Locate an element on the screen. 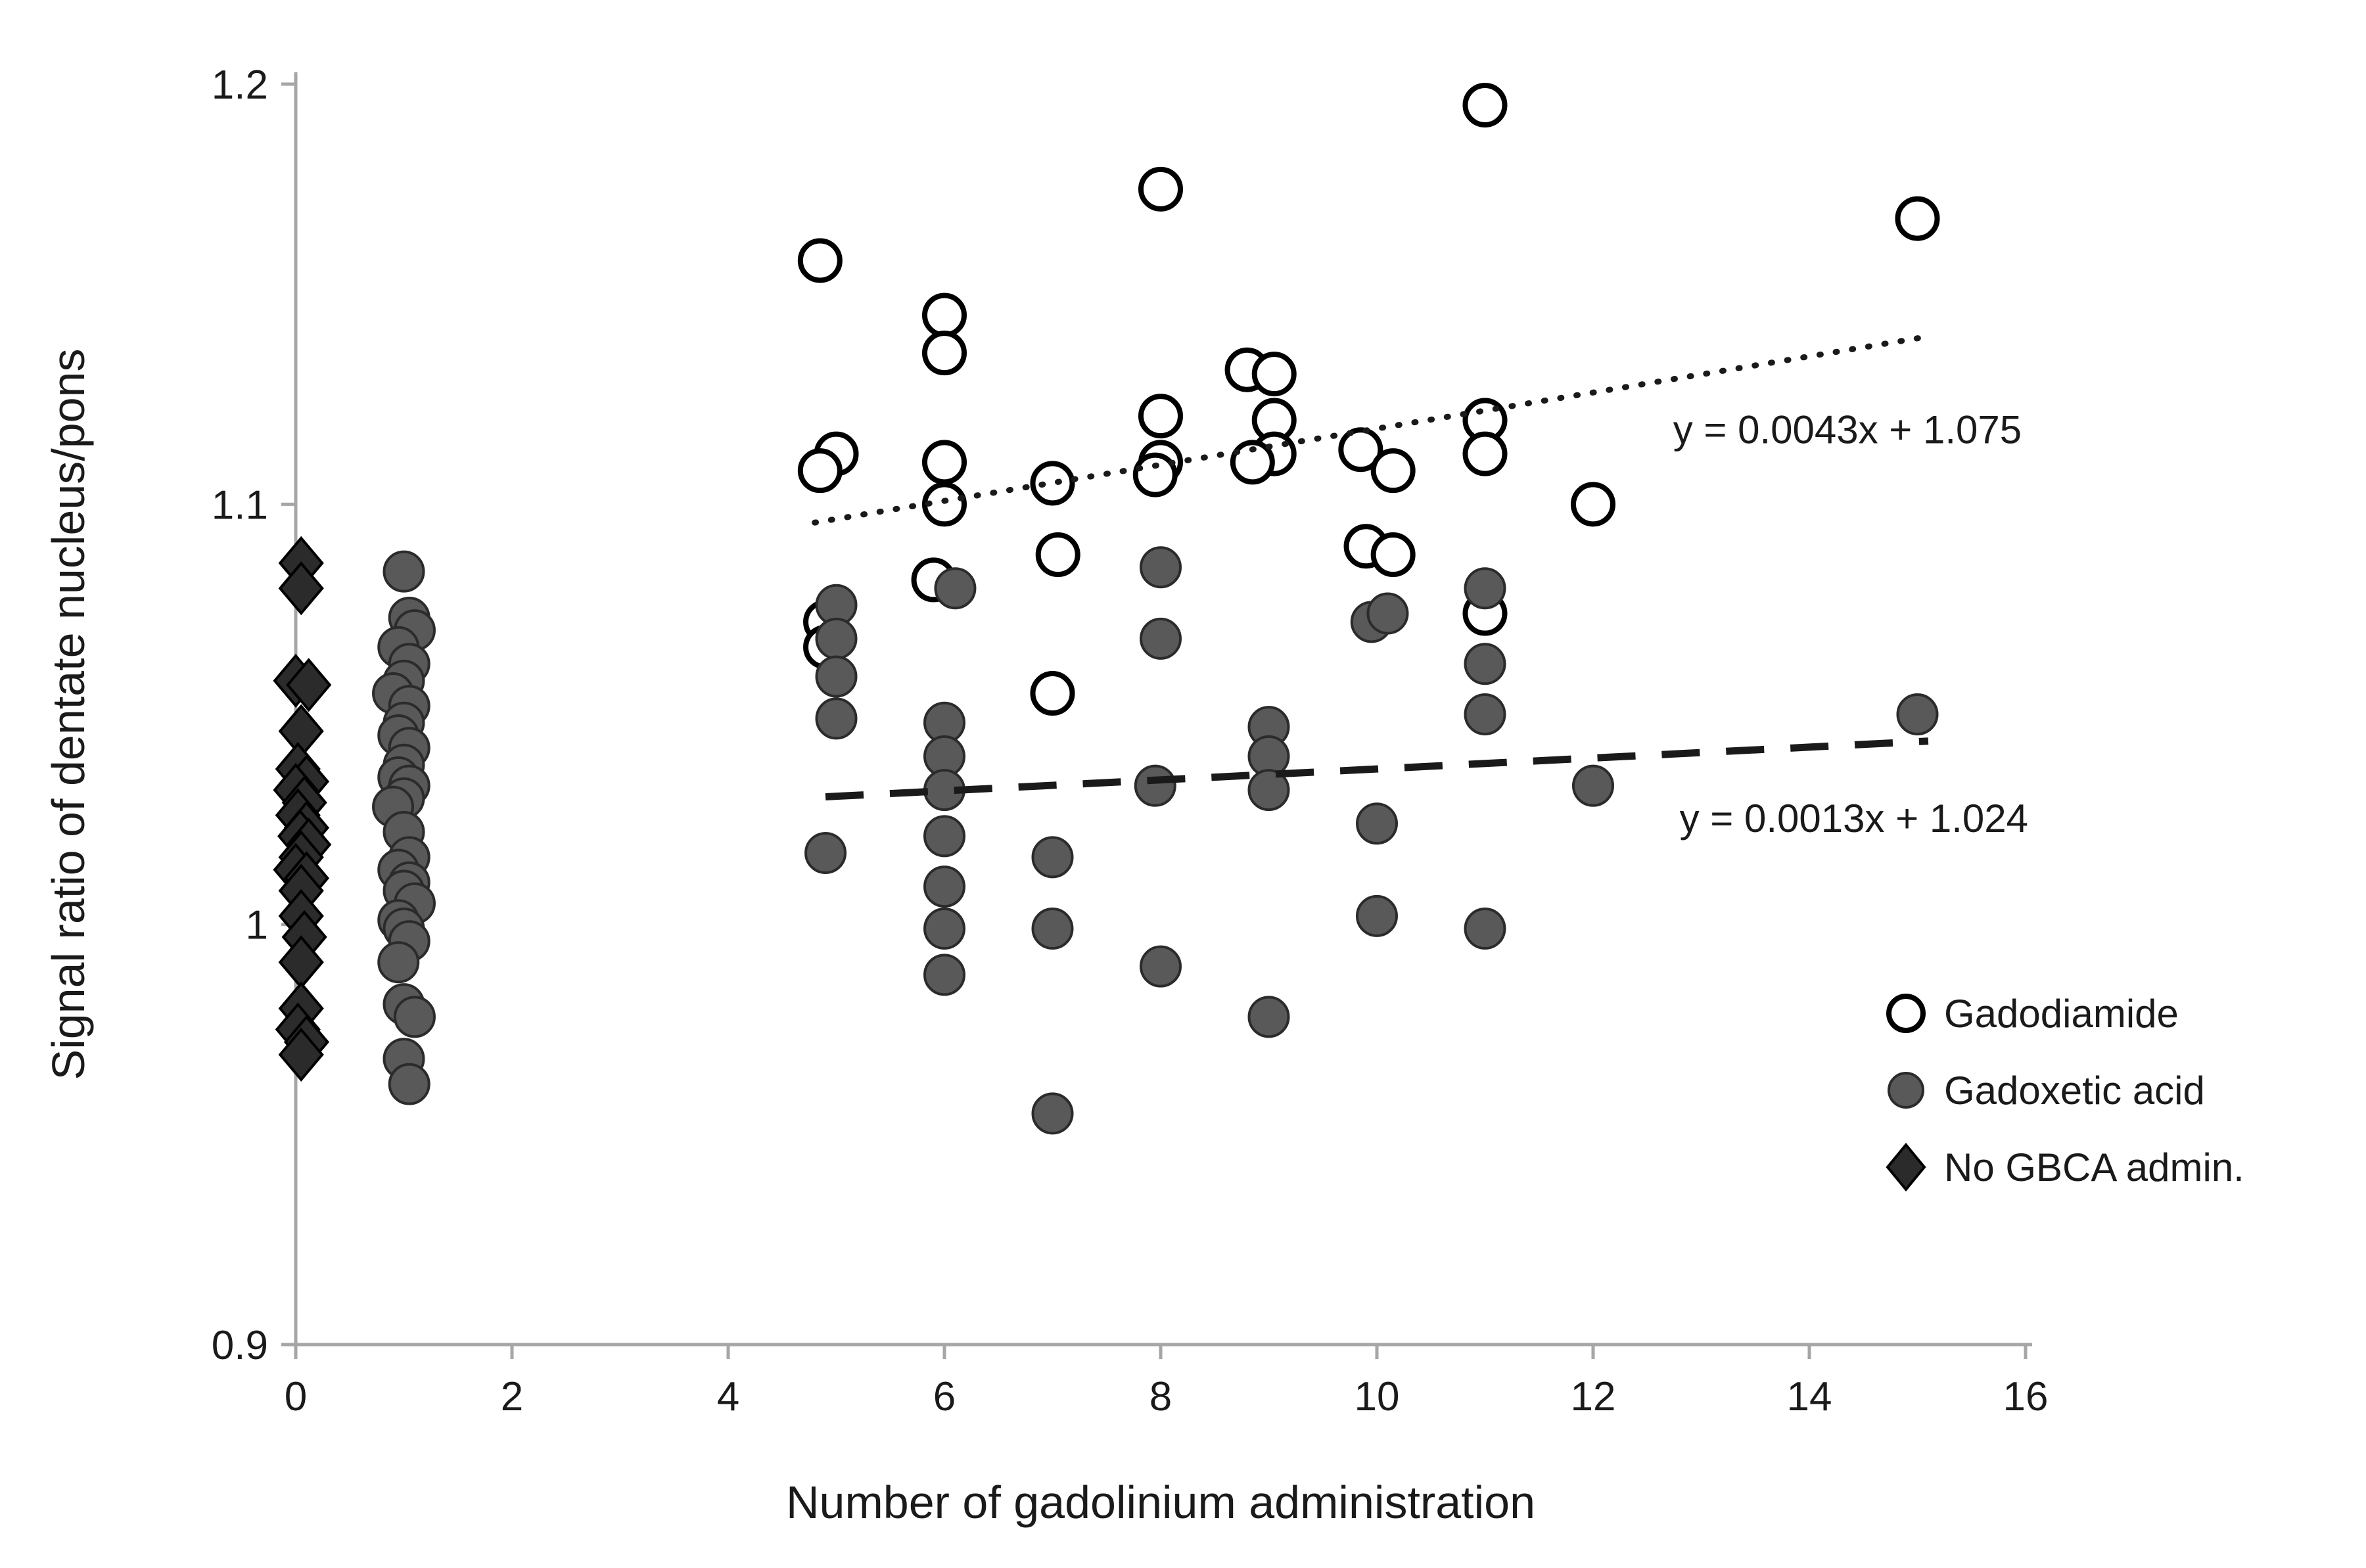 The height and width of the screenshot is (1568, 2366). trendline-dashed is located at coordinates (1377, 768).